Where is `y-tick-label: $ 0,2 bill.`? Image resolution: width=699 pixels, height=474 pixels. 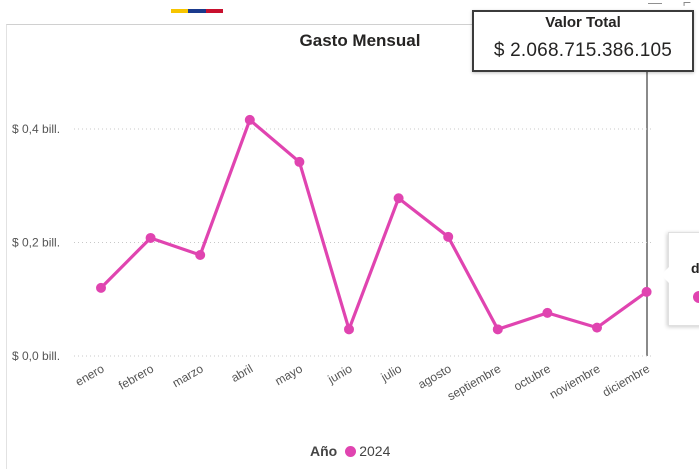
y-tick-label: $ 0,2 bill. is located at coordinates (36, 243).